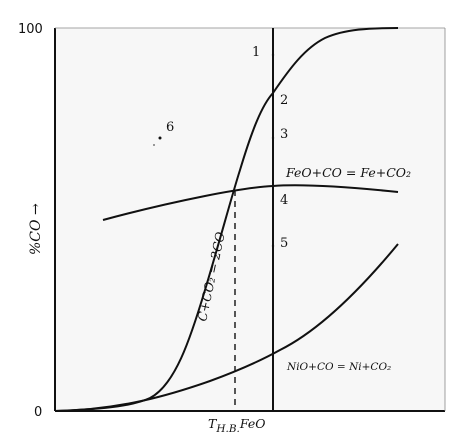 This screenshot has height=440, width=464. I want to click on point-label-2: 2, so click(284, 100).